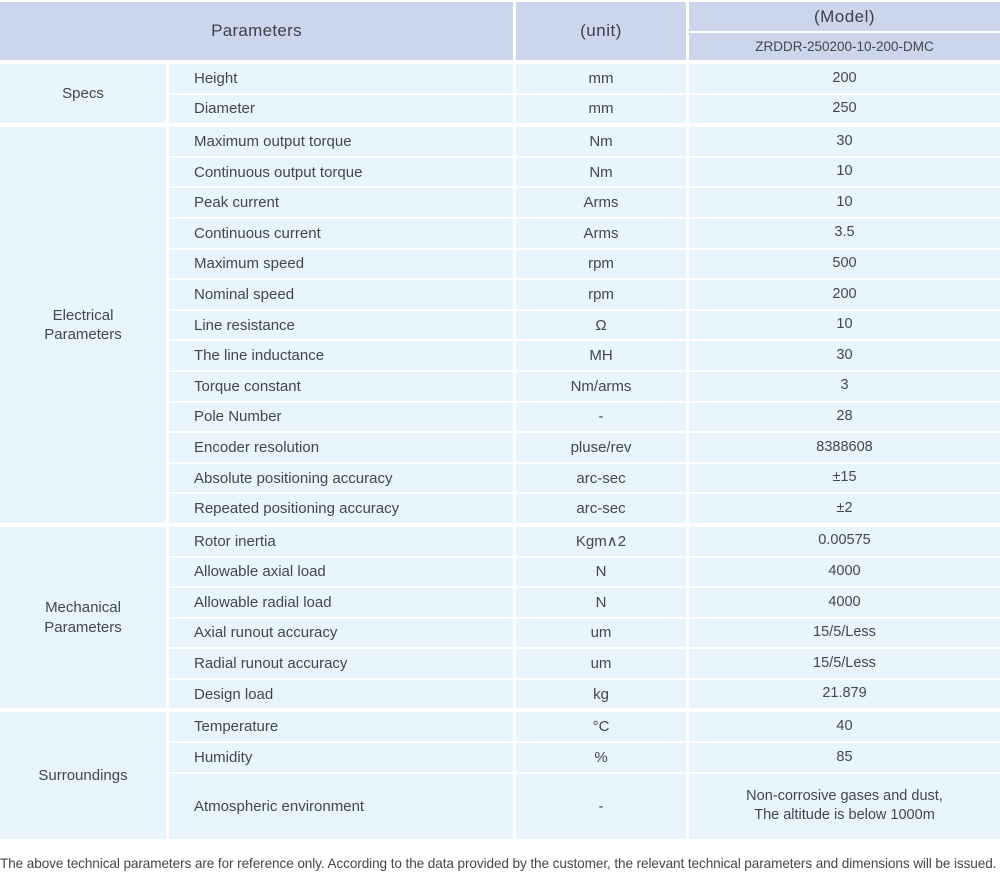 This screenshot has width=1000, height=881. Describe the element at coordinates (341, 447) in the screenshot. I see `param-name: Encoder resolution` at that location.